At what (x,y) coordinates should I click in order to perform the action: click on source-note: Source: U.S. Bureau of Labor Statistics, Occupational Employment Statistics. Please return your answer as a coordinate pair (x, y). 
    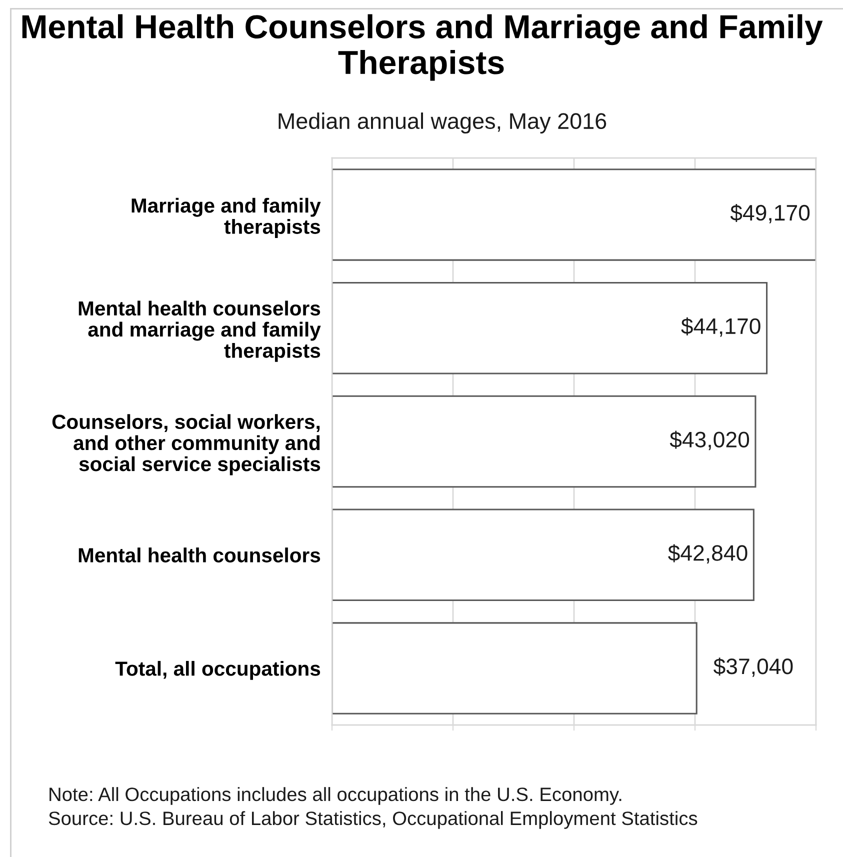
    Looking at the image, I should click on (373, 820).